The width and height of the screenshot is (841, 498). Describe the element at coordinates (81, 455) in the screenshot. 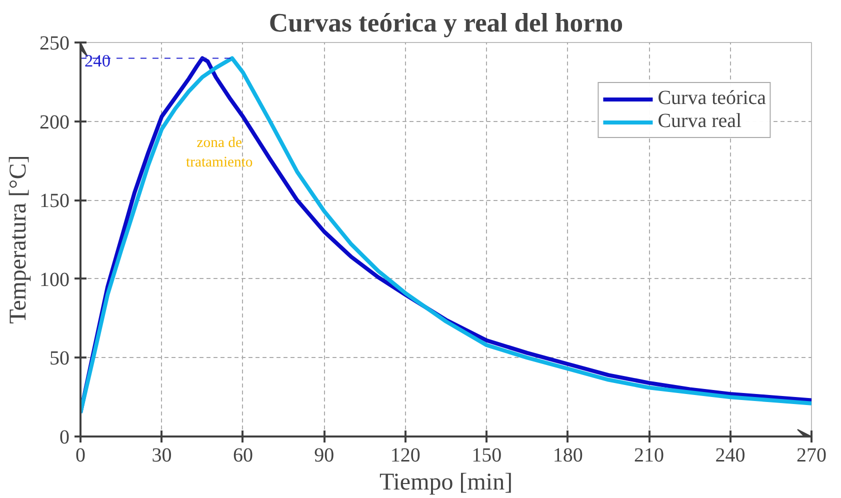

I see `x-tick-label: 0` at that location.